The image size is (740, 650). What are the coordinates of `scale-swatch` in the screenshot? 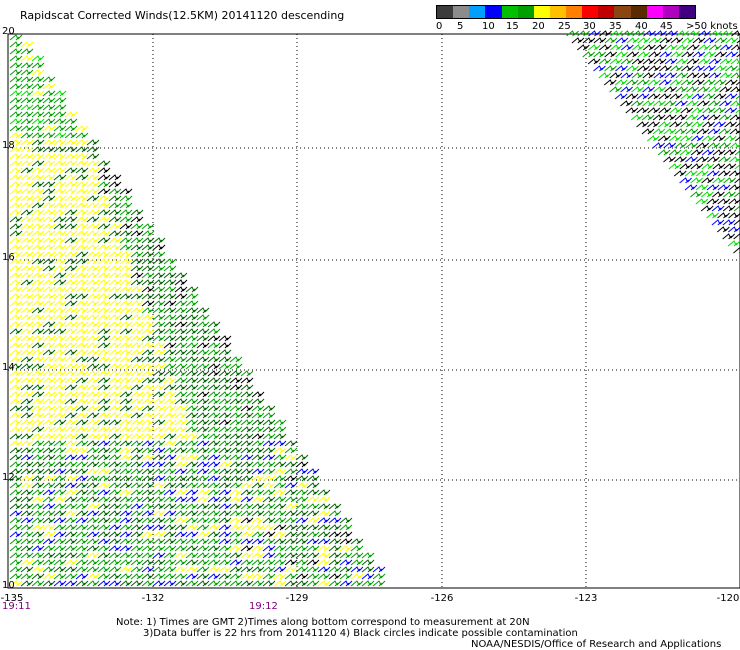 It's located at (493, 12).